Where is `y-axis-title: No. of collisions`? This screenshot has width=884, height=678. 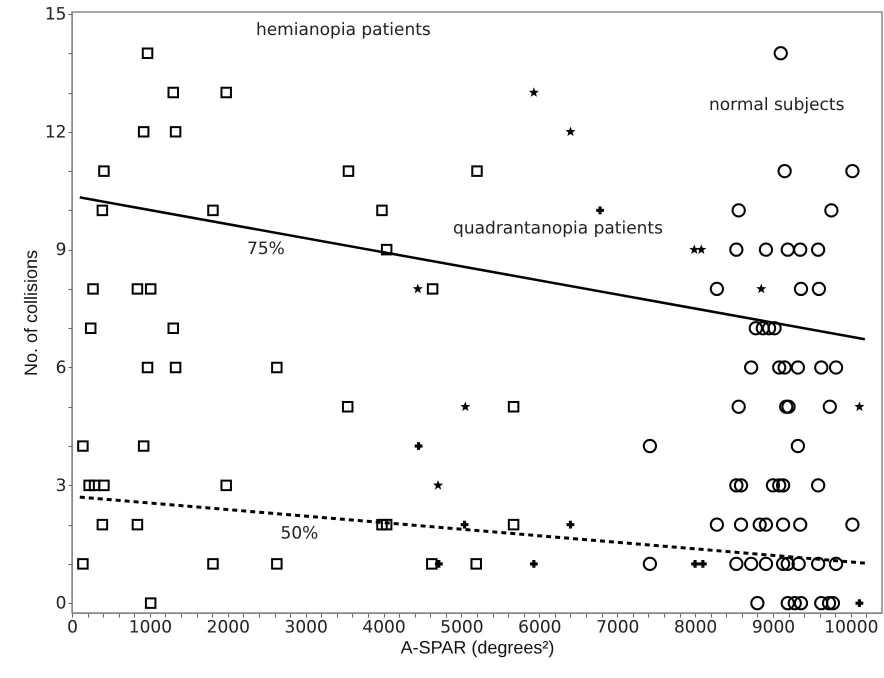
y-axis-title: No. of collisions is located at coordinates (30, 313).